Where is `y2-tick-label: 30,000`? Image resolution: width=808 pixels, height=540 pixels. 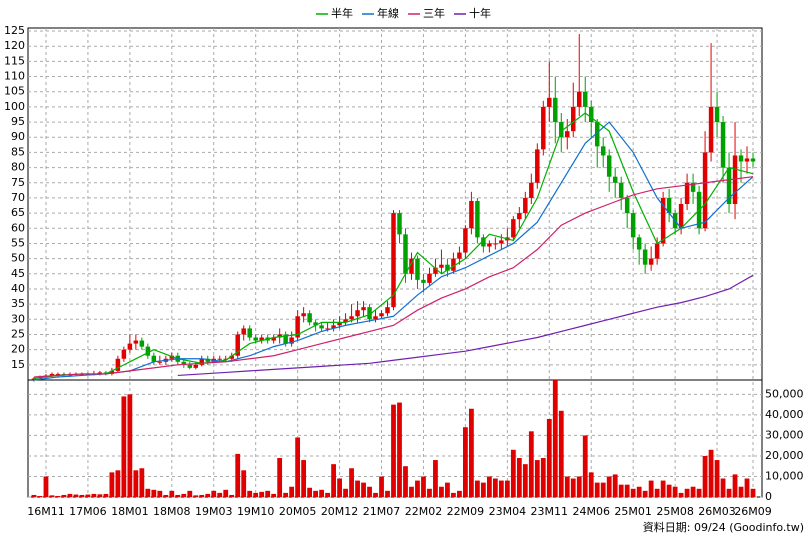 y2-tick-label: 30,000 is located at coordinates (784, 434).